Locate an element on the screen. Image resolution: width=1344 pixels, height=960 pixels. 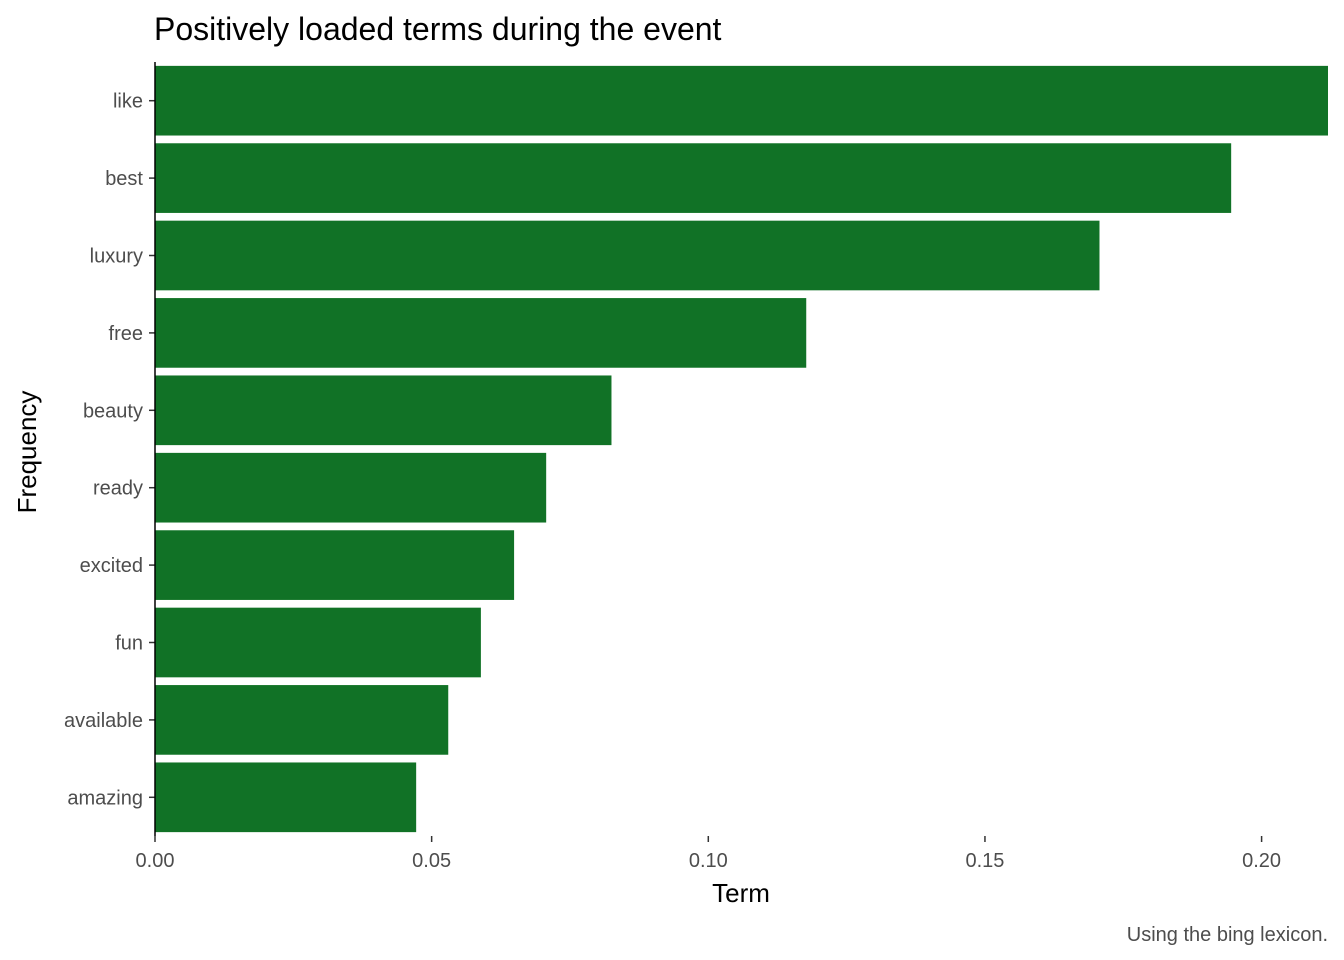
x-axis-title: Term is located at coordinates (741, 893).